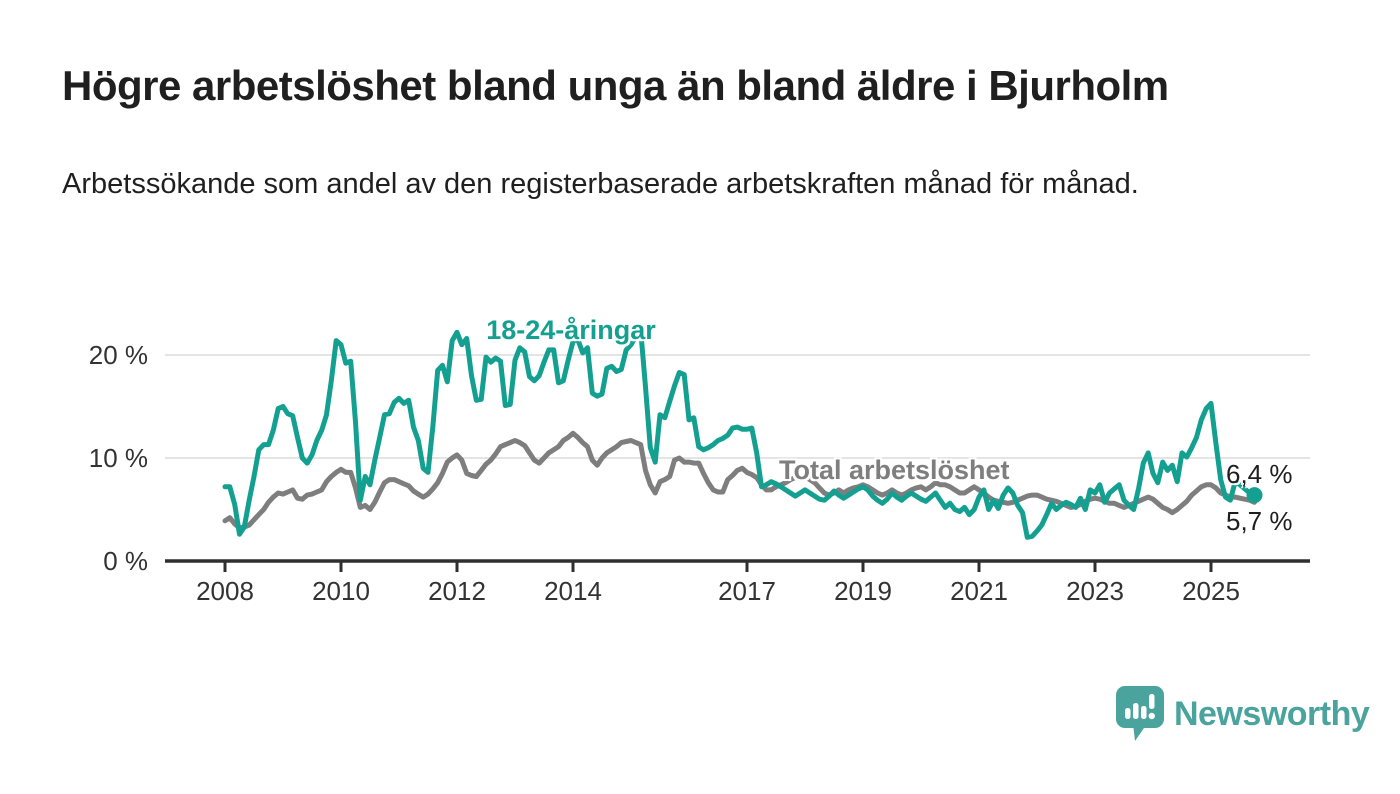 The image size is (1400, 794). What do you see at coordinates (125, 561) in the screenshot?
I see `y-axis-tick-label: 0 %` at bounding box center [125, 561].